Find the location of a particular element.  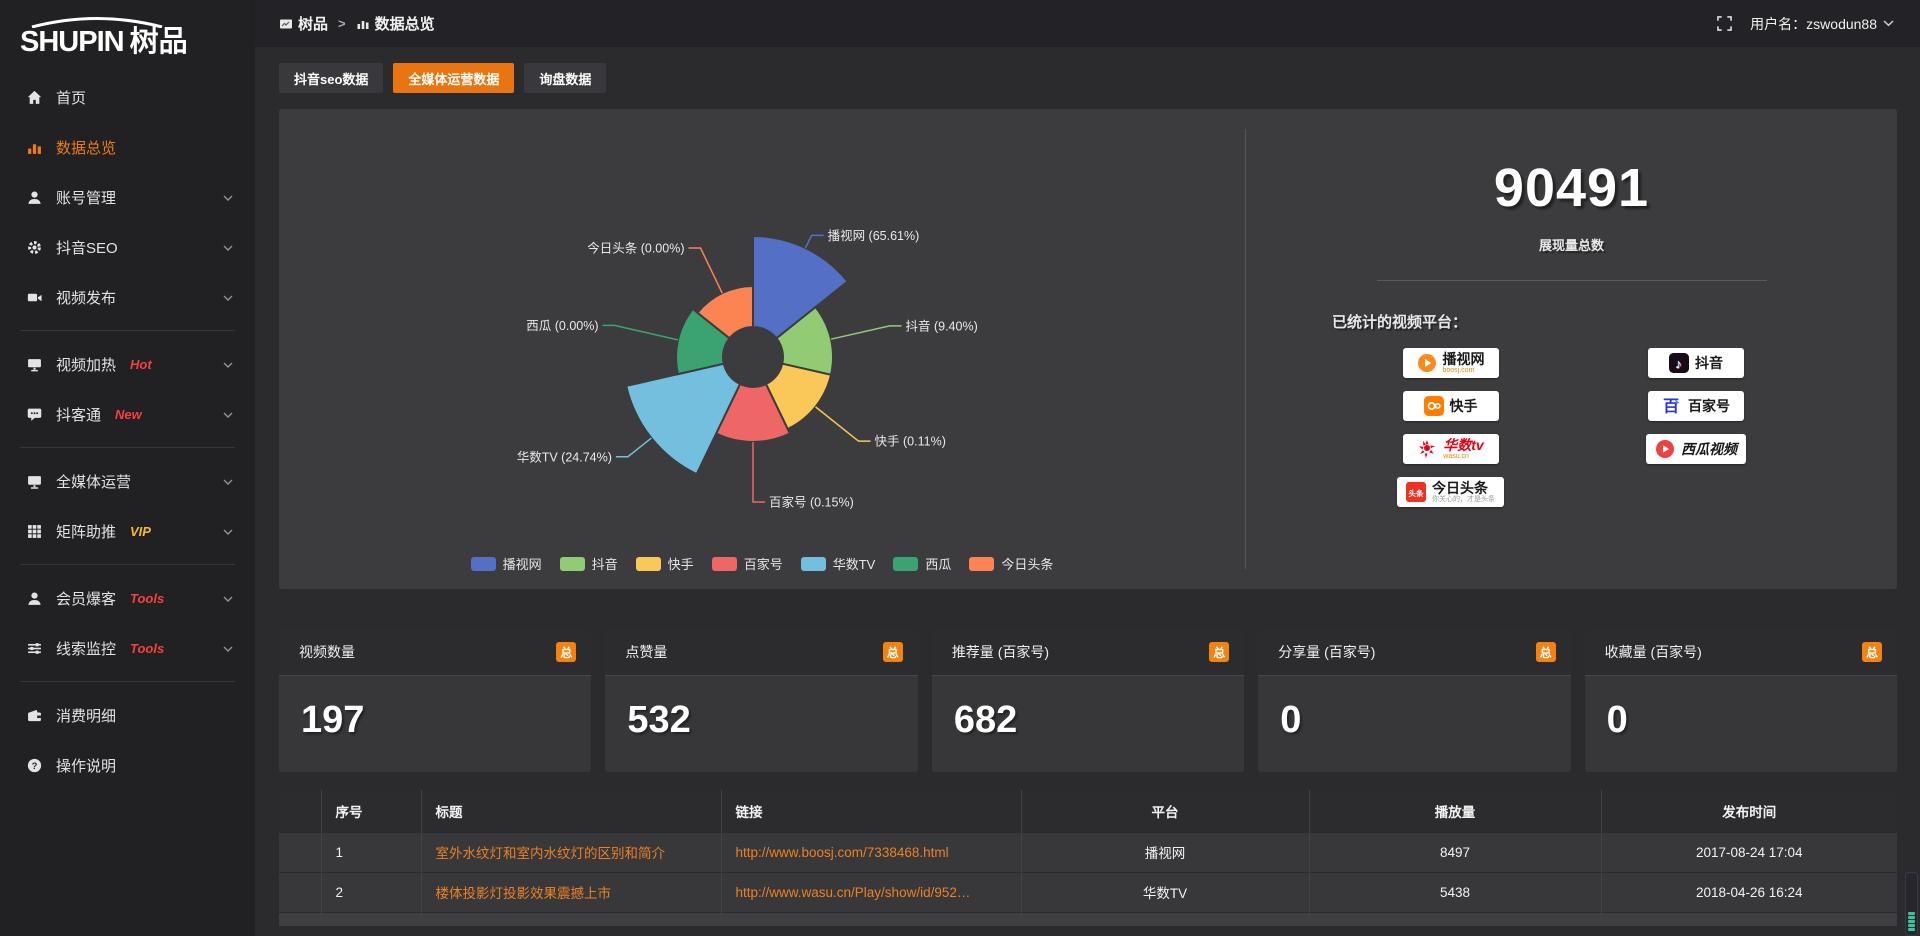

legend-item-2: 抖音 is located at coordinates (588, 563).